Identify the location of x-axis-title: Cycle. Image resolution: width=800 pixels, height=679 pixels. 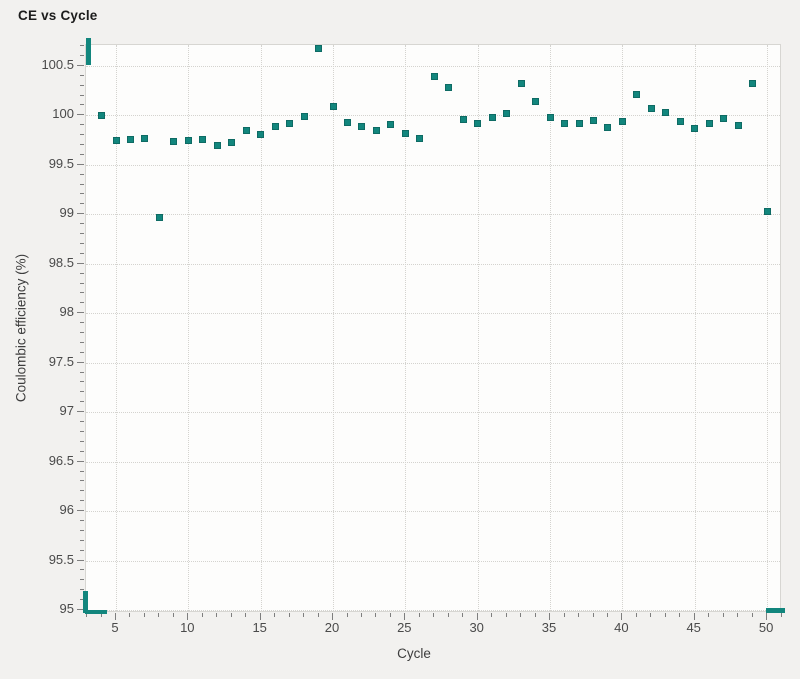
(414, 653).